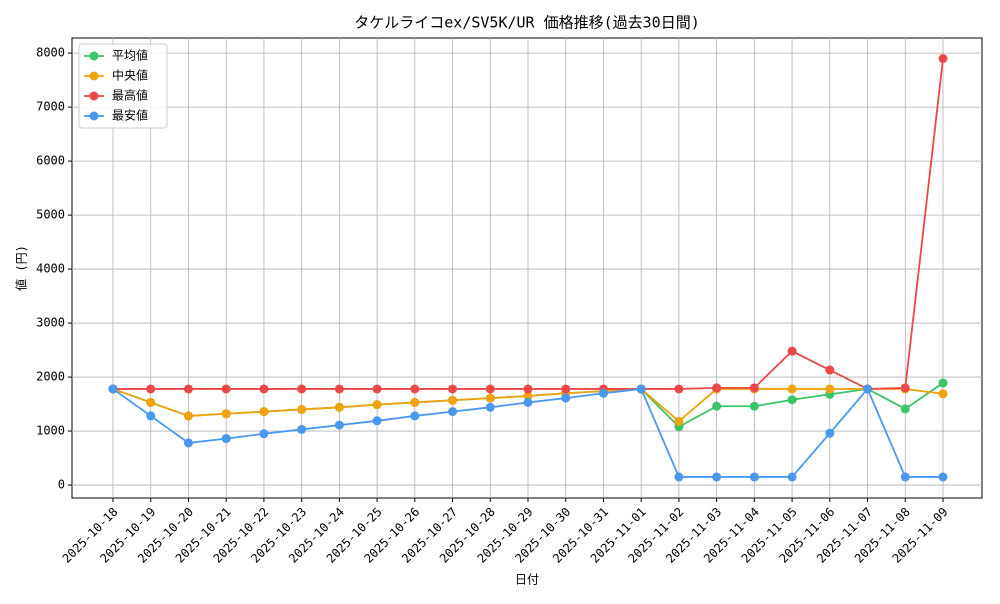  What do you see at coordinates (50, 269) in the screenshot?
I see `y-tick-label: 4000` at bounding box center [50, 269].